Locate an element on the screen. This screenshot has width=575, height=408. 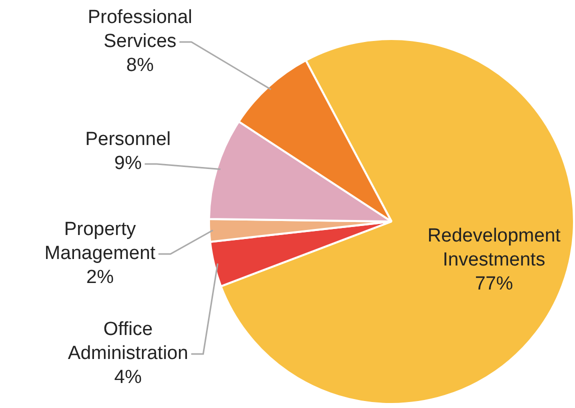
data-label: 8% is located at coordinates (140, 65).